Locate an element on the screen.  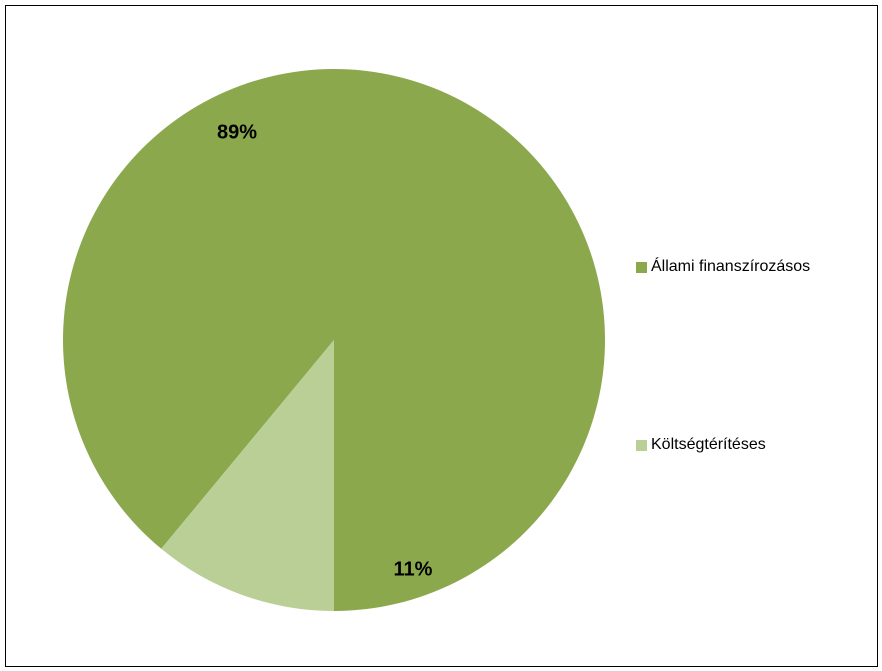
legend-swatch-allami is located at coordinates (641, 267).